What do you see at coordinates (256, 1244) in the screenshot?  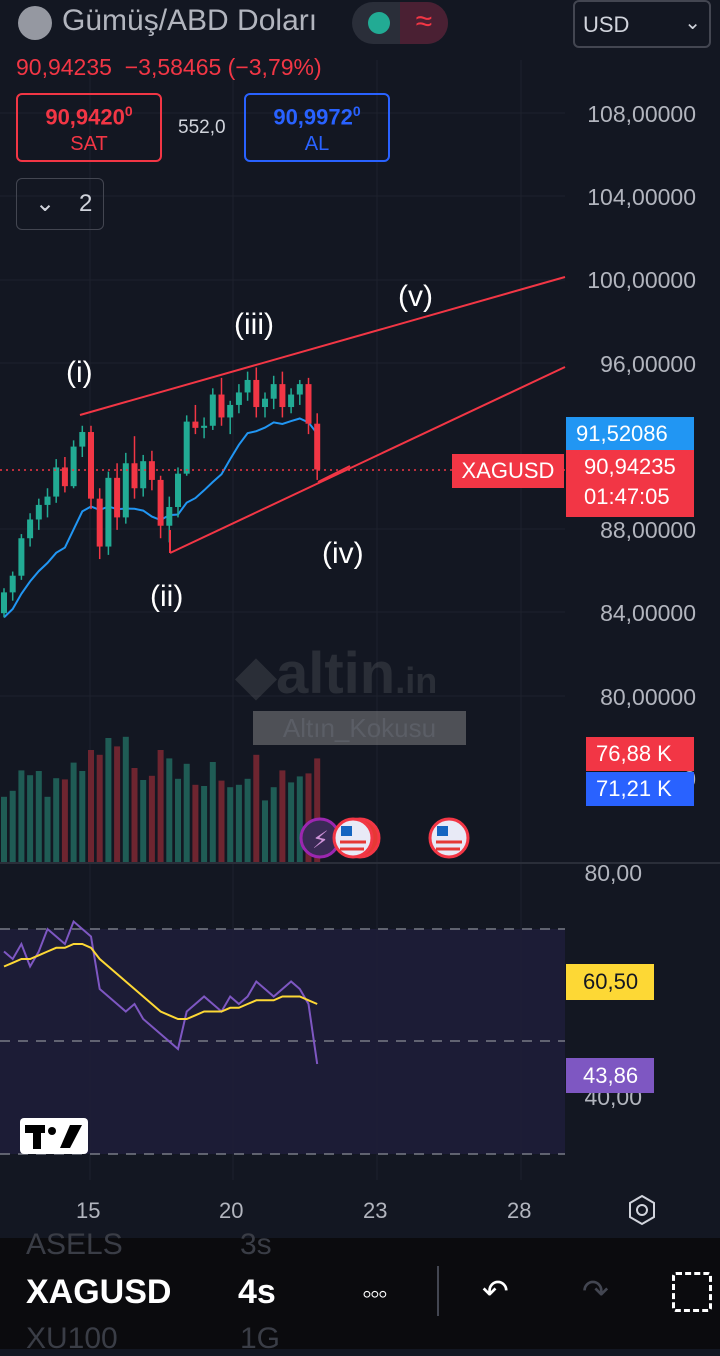 I see `prev-interval: 3s` at bounding box center [256, 1244].